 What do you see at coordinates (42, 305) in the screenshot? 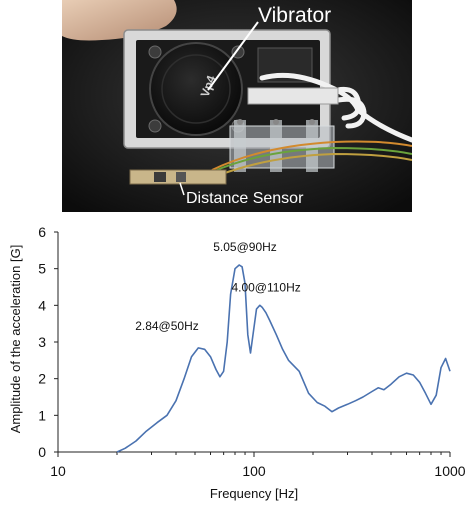
I see `y-tick-label: 4` at bounding box center [42, 305].